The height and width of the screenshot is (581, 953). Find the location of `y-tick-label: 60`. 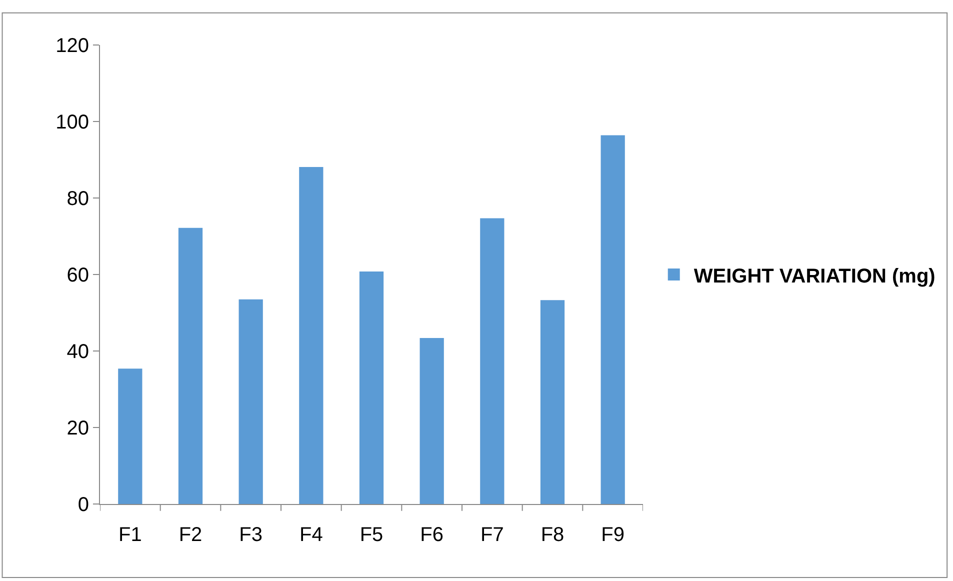

y-tick-label: 60 is located at coordinates (77, 275).